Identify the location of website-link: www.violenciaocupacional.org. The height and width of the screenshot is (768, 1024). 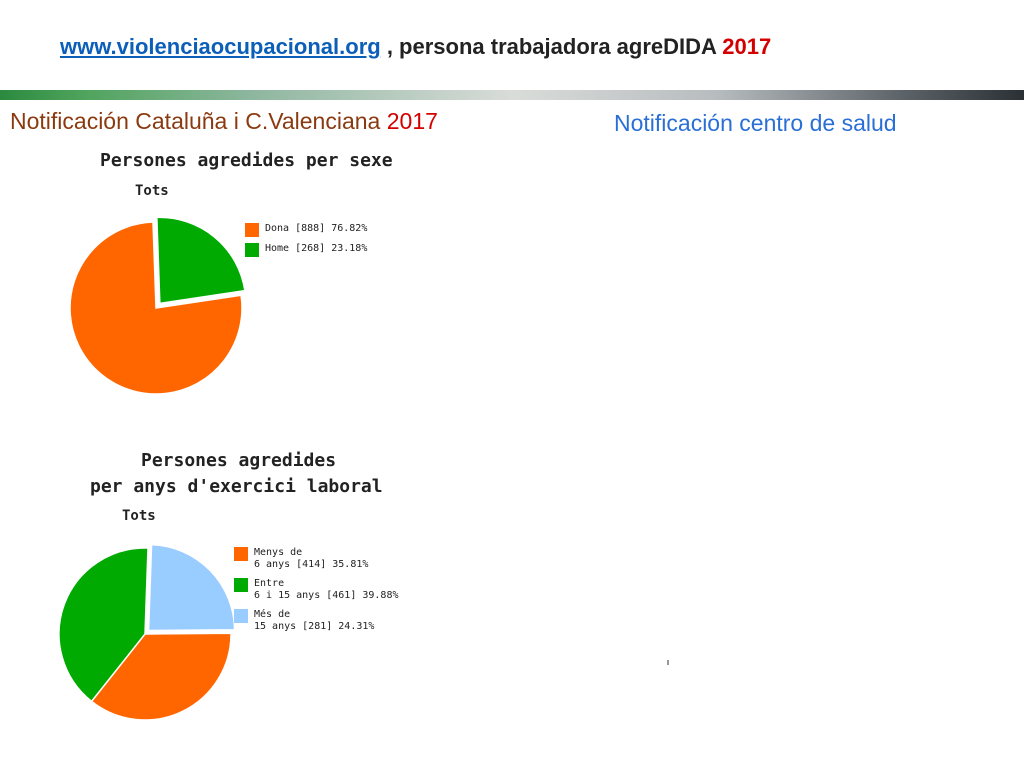
(220, 46).